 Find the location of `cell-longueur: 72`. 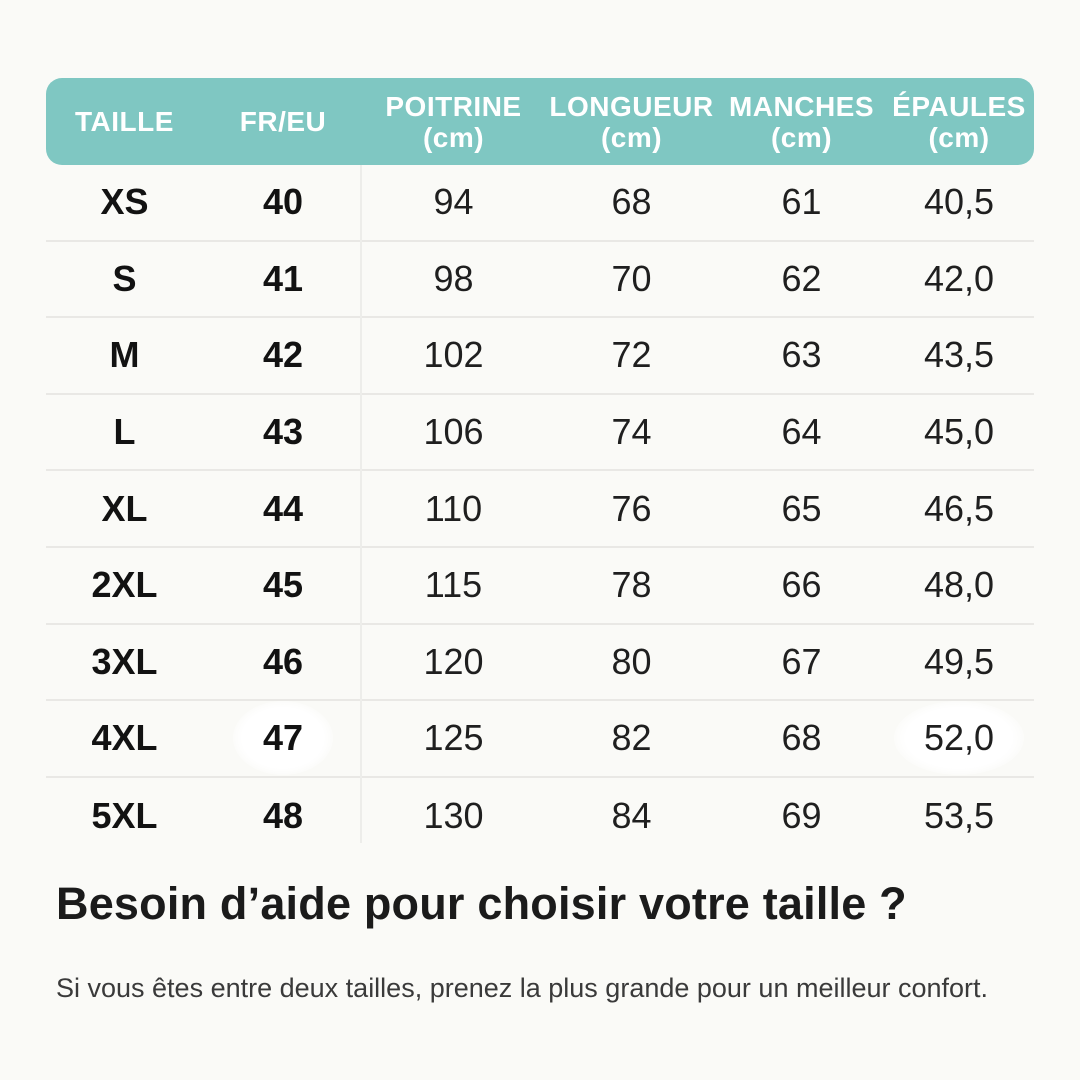

cell-longueur: 72 is located at coordinates (631, 355).